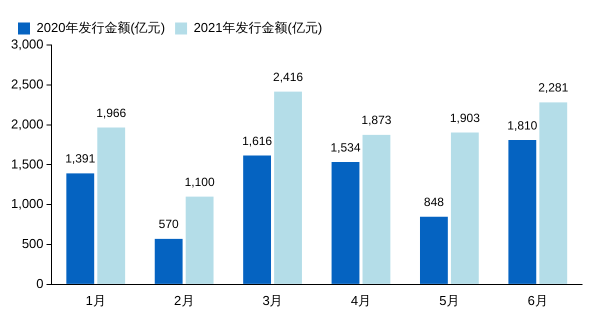  Describe the element at coordinates (361, 300) in the screenshot. I see `x-tick-label: 4月` at that location.